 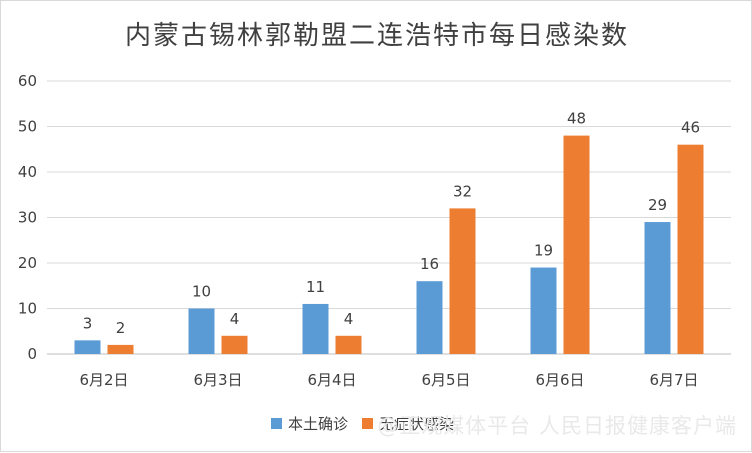 I want to click on data-label: 16, so click(x=429, y=264).